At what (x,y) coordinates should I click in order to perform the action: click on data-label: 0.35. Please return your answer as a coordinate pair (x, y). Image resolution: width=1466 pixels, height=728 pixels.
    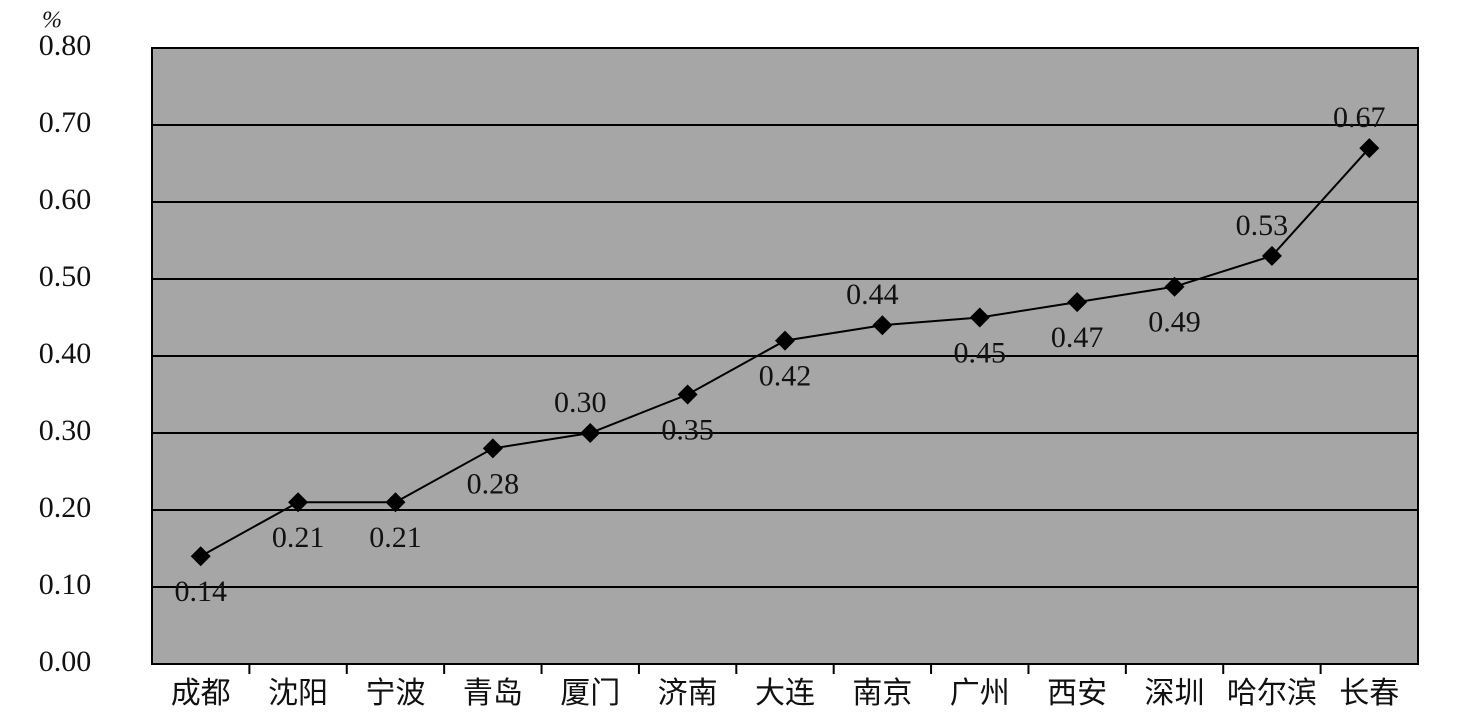
    Looking at the image, I should click on (687, 429).